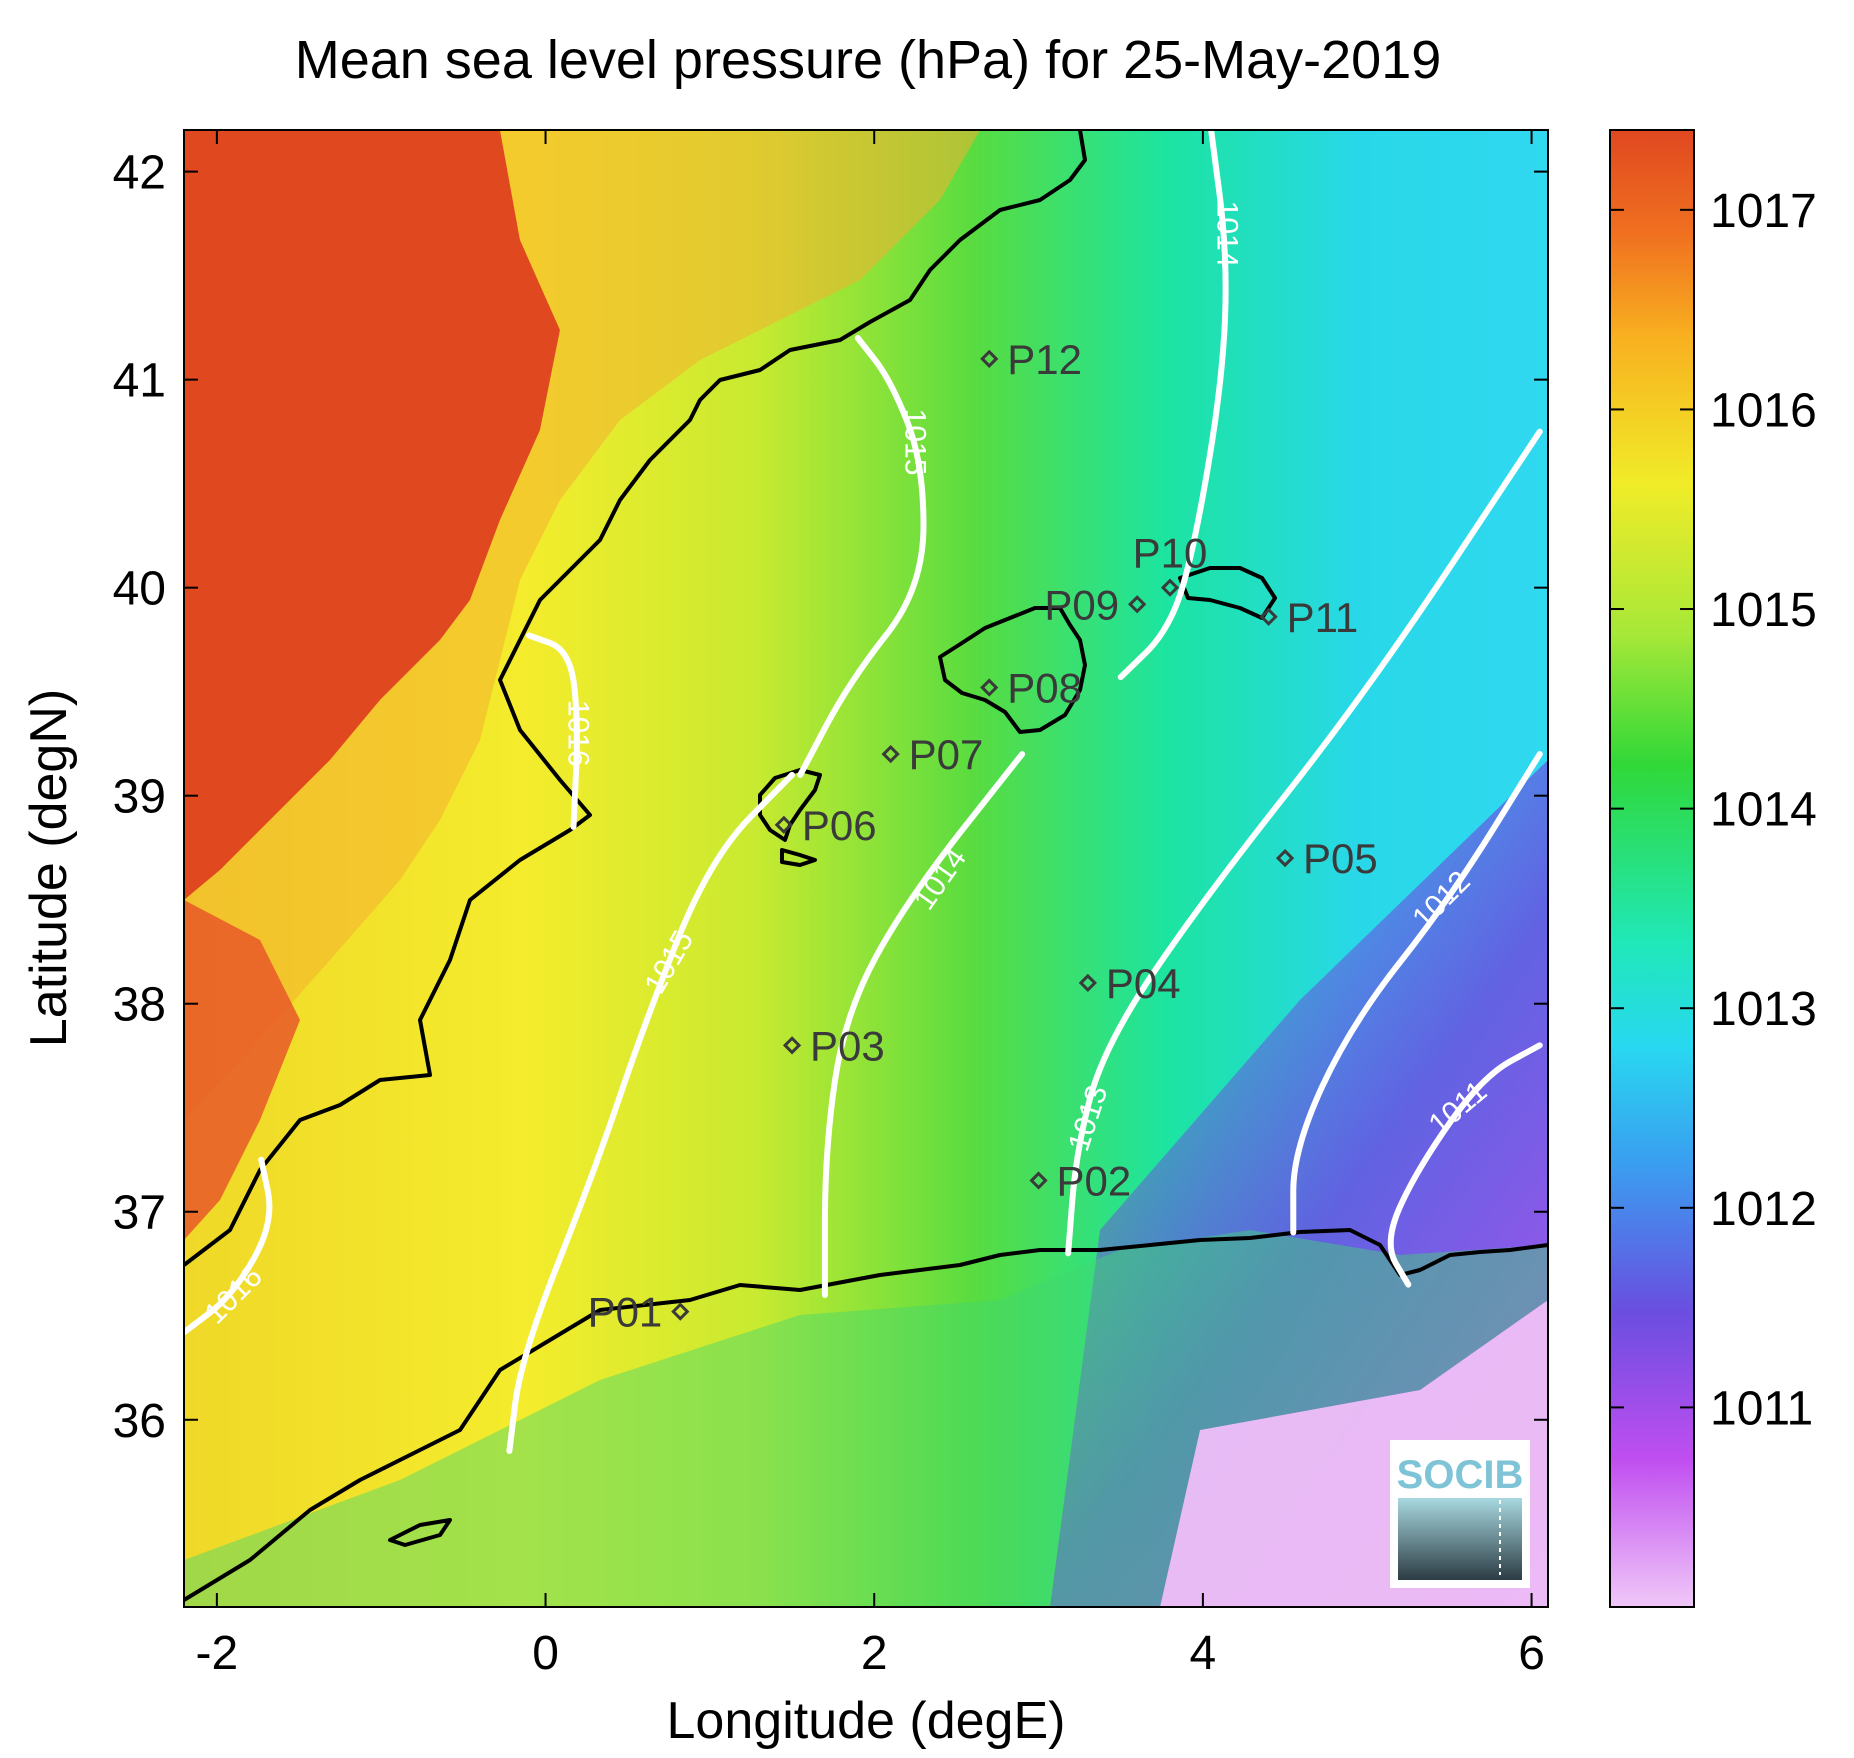  I want to click on station-marker-p05, so click(1285, 858).